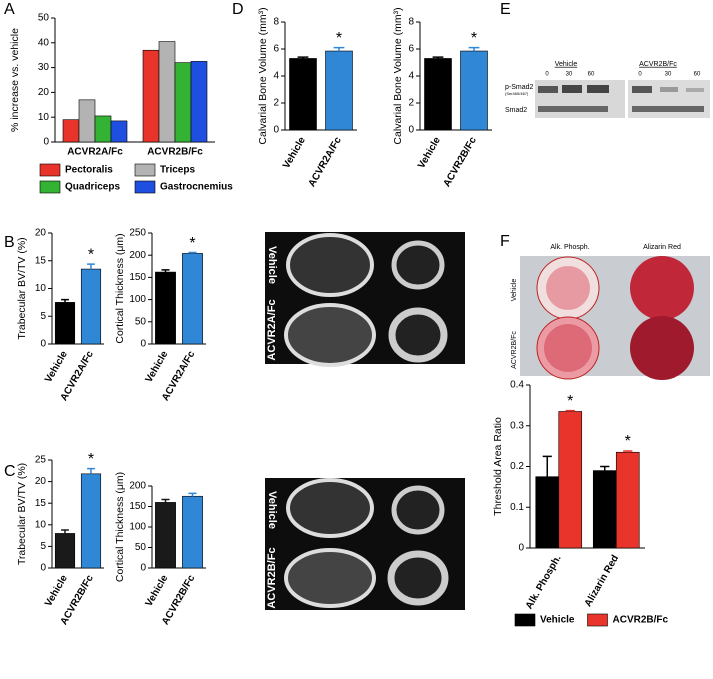 The height and width of the screenshot is (679, 713). Describe the element at coordinates (89, 170) in the screenshot. I see `legend-label: Pectoralis` at that location.